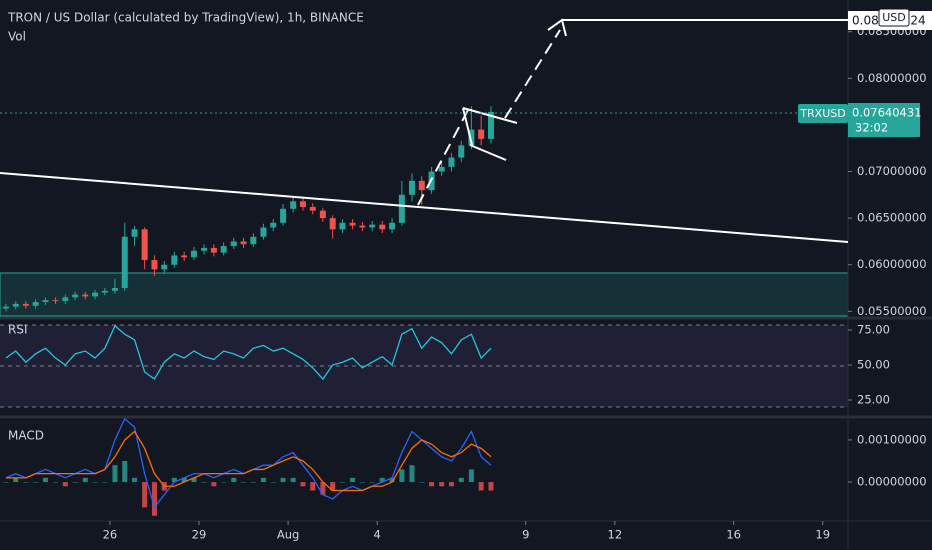  Describe the element at coordinates (892, 439) in the screenshot. I see `y-tick-label: 0.00100000` at that location.